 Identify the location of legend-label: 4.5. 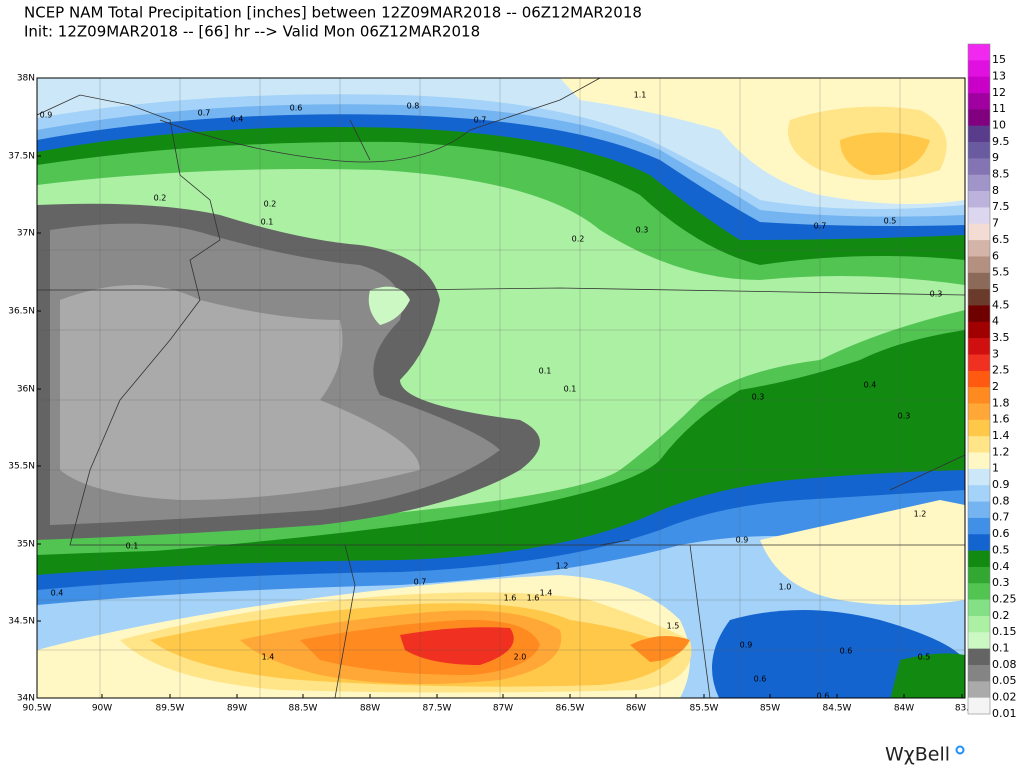
(1001, 304).